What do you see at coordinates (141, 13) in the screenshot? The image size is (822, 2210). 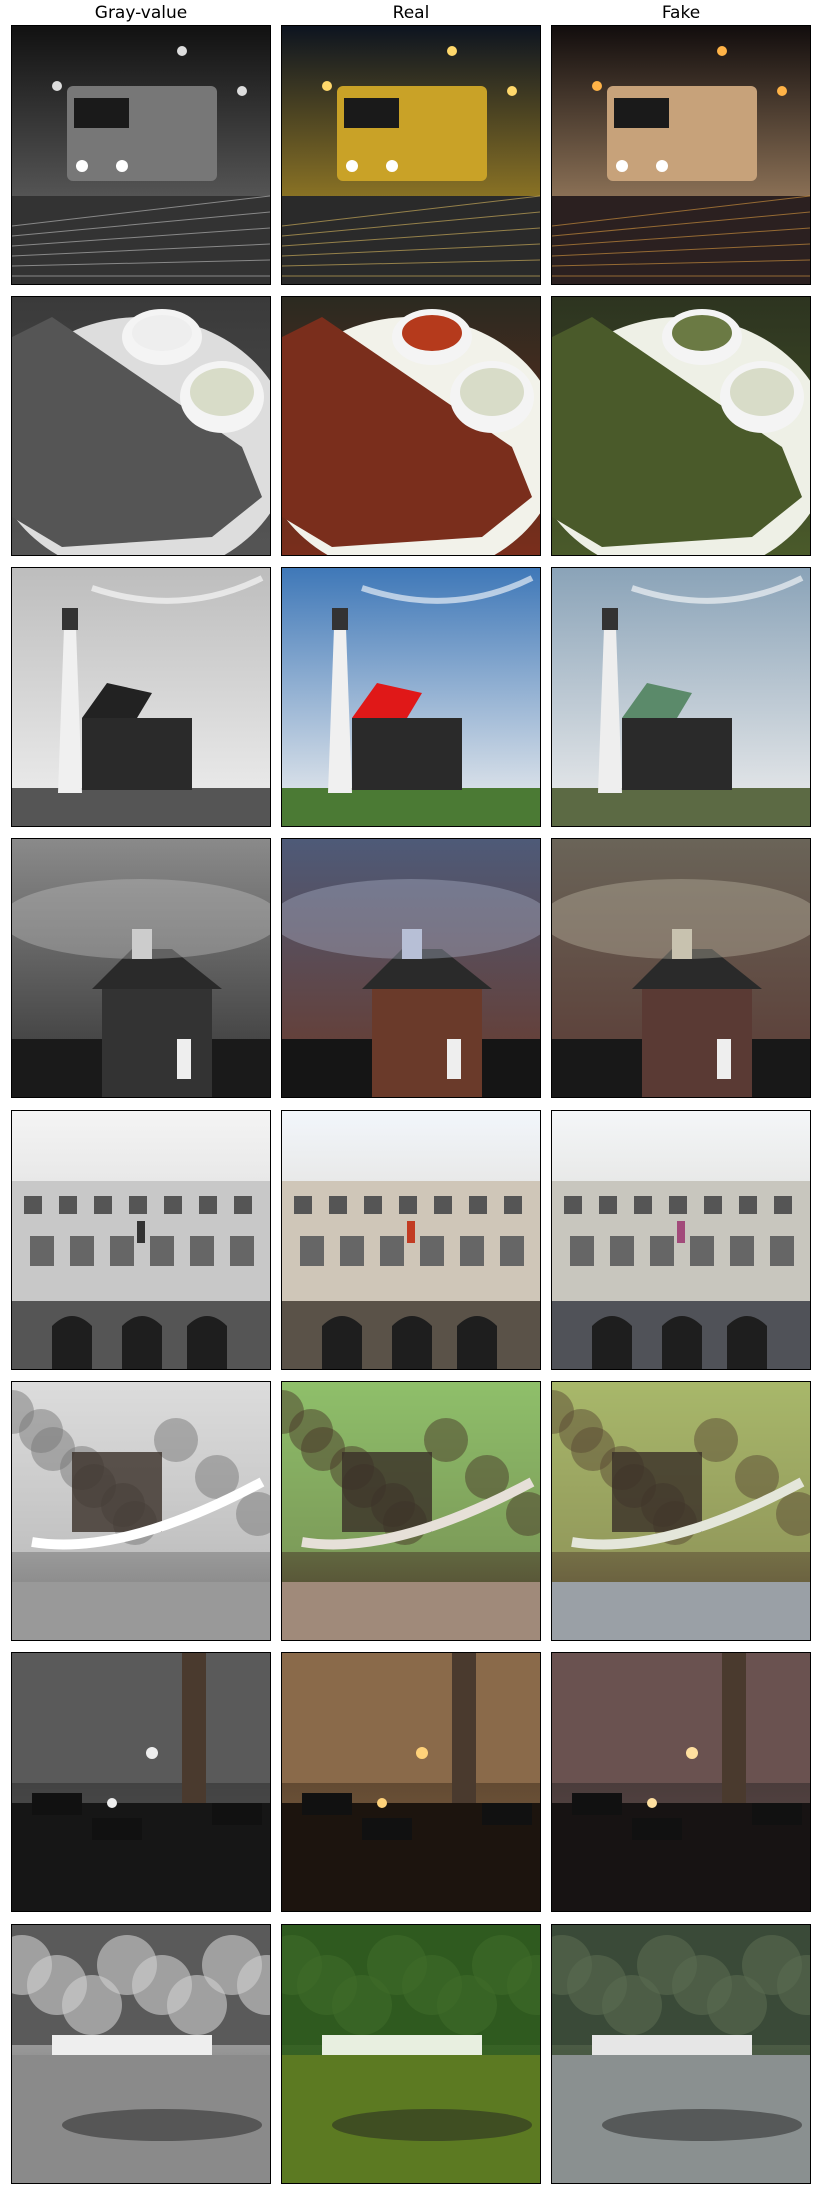 I see `column-title-gray: Gray-value` at bounding box center [141, 13].